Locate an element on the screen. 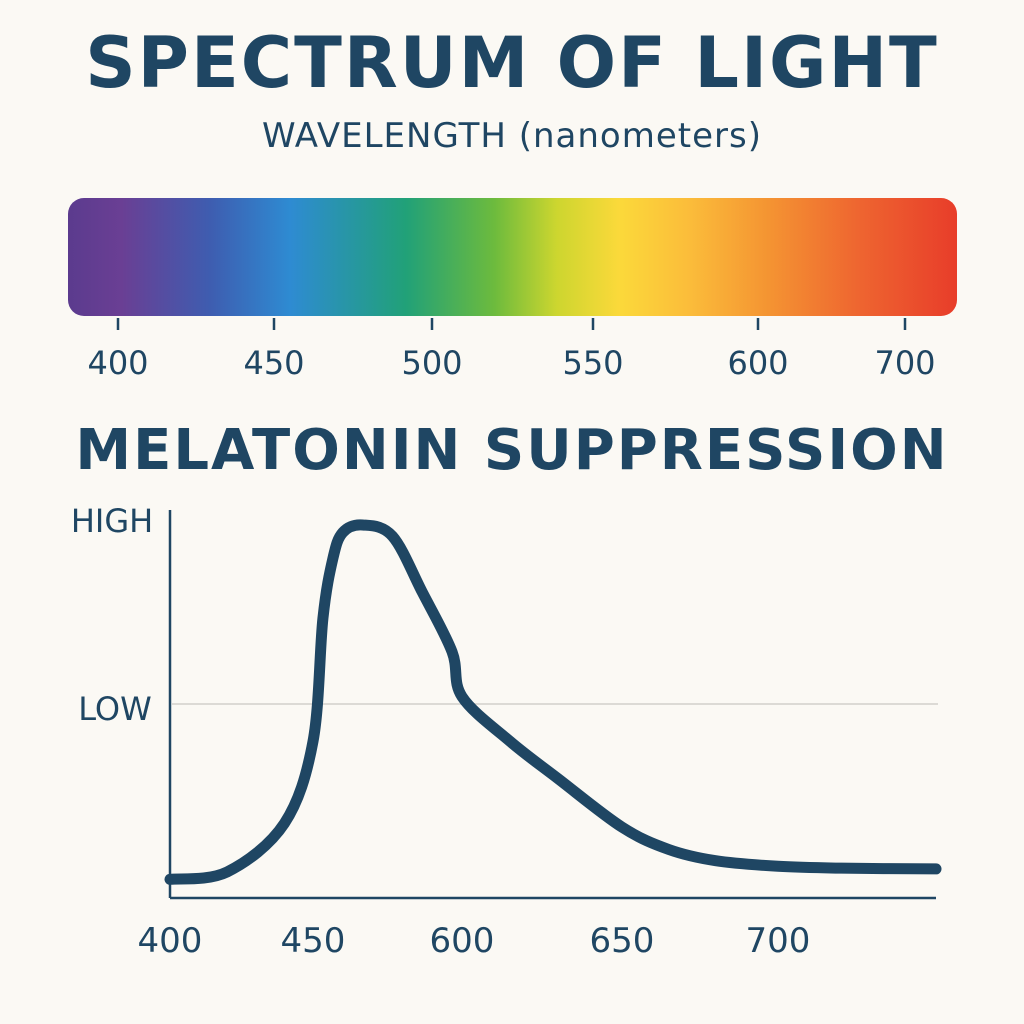  spectrum-tick-label: 450 is located at coordinates (273, 363).